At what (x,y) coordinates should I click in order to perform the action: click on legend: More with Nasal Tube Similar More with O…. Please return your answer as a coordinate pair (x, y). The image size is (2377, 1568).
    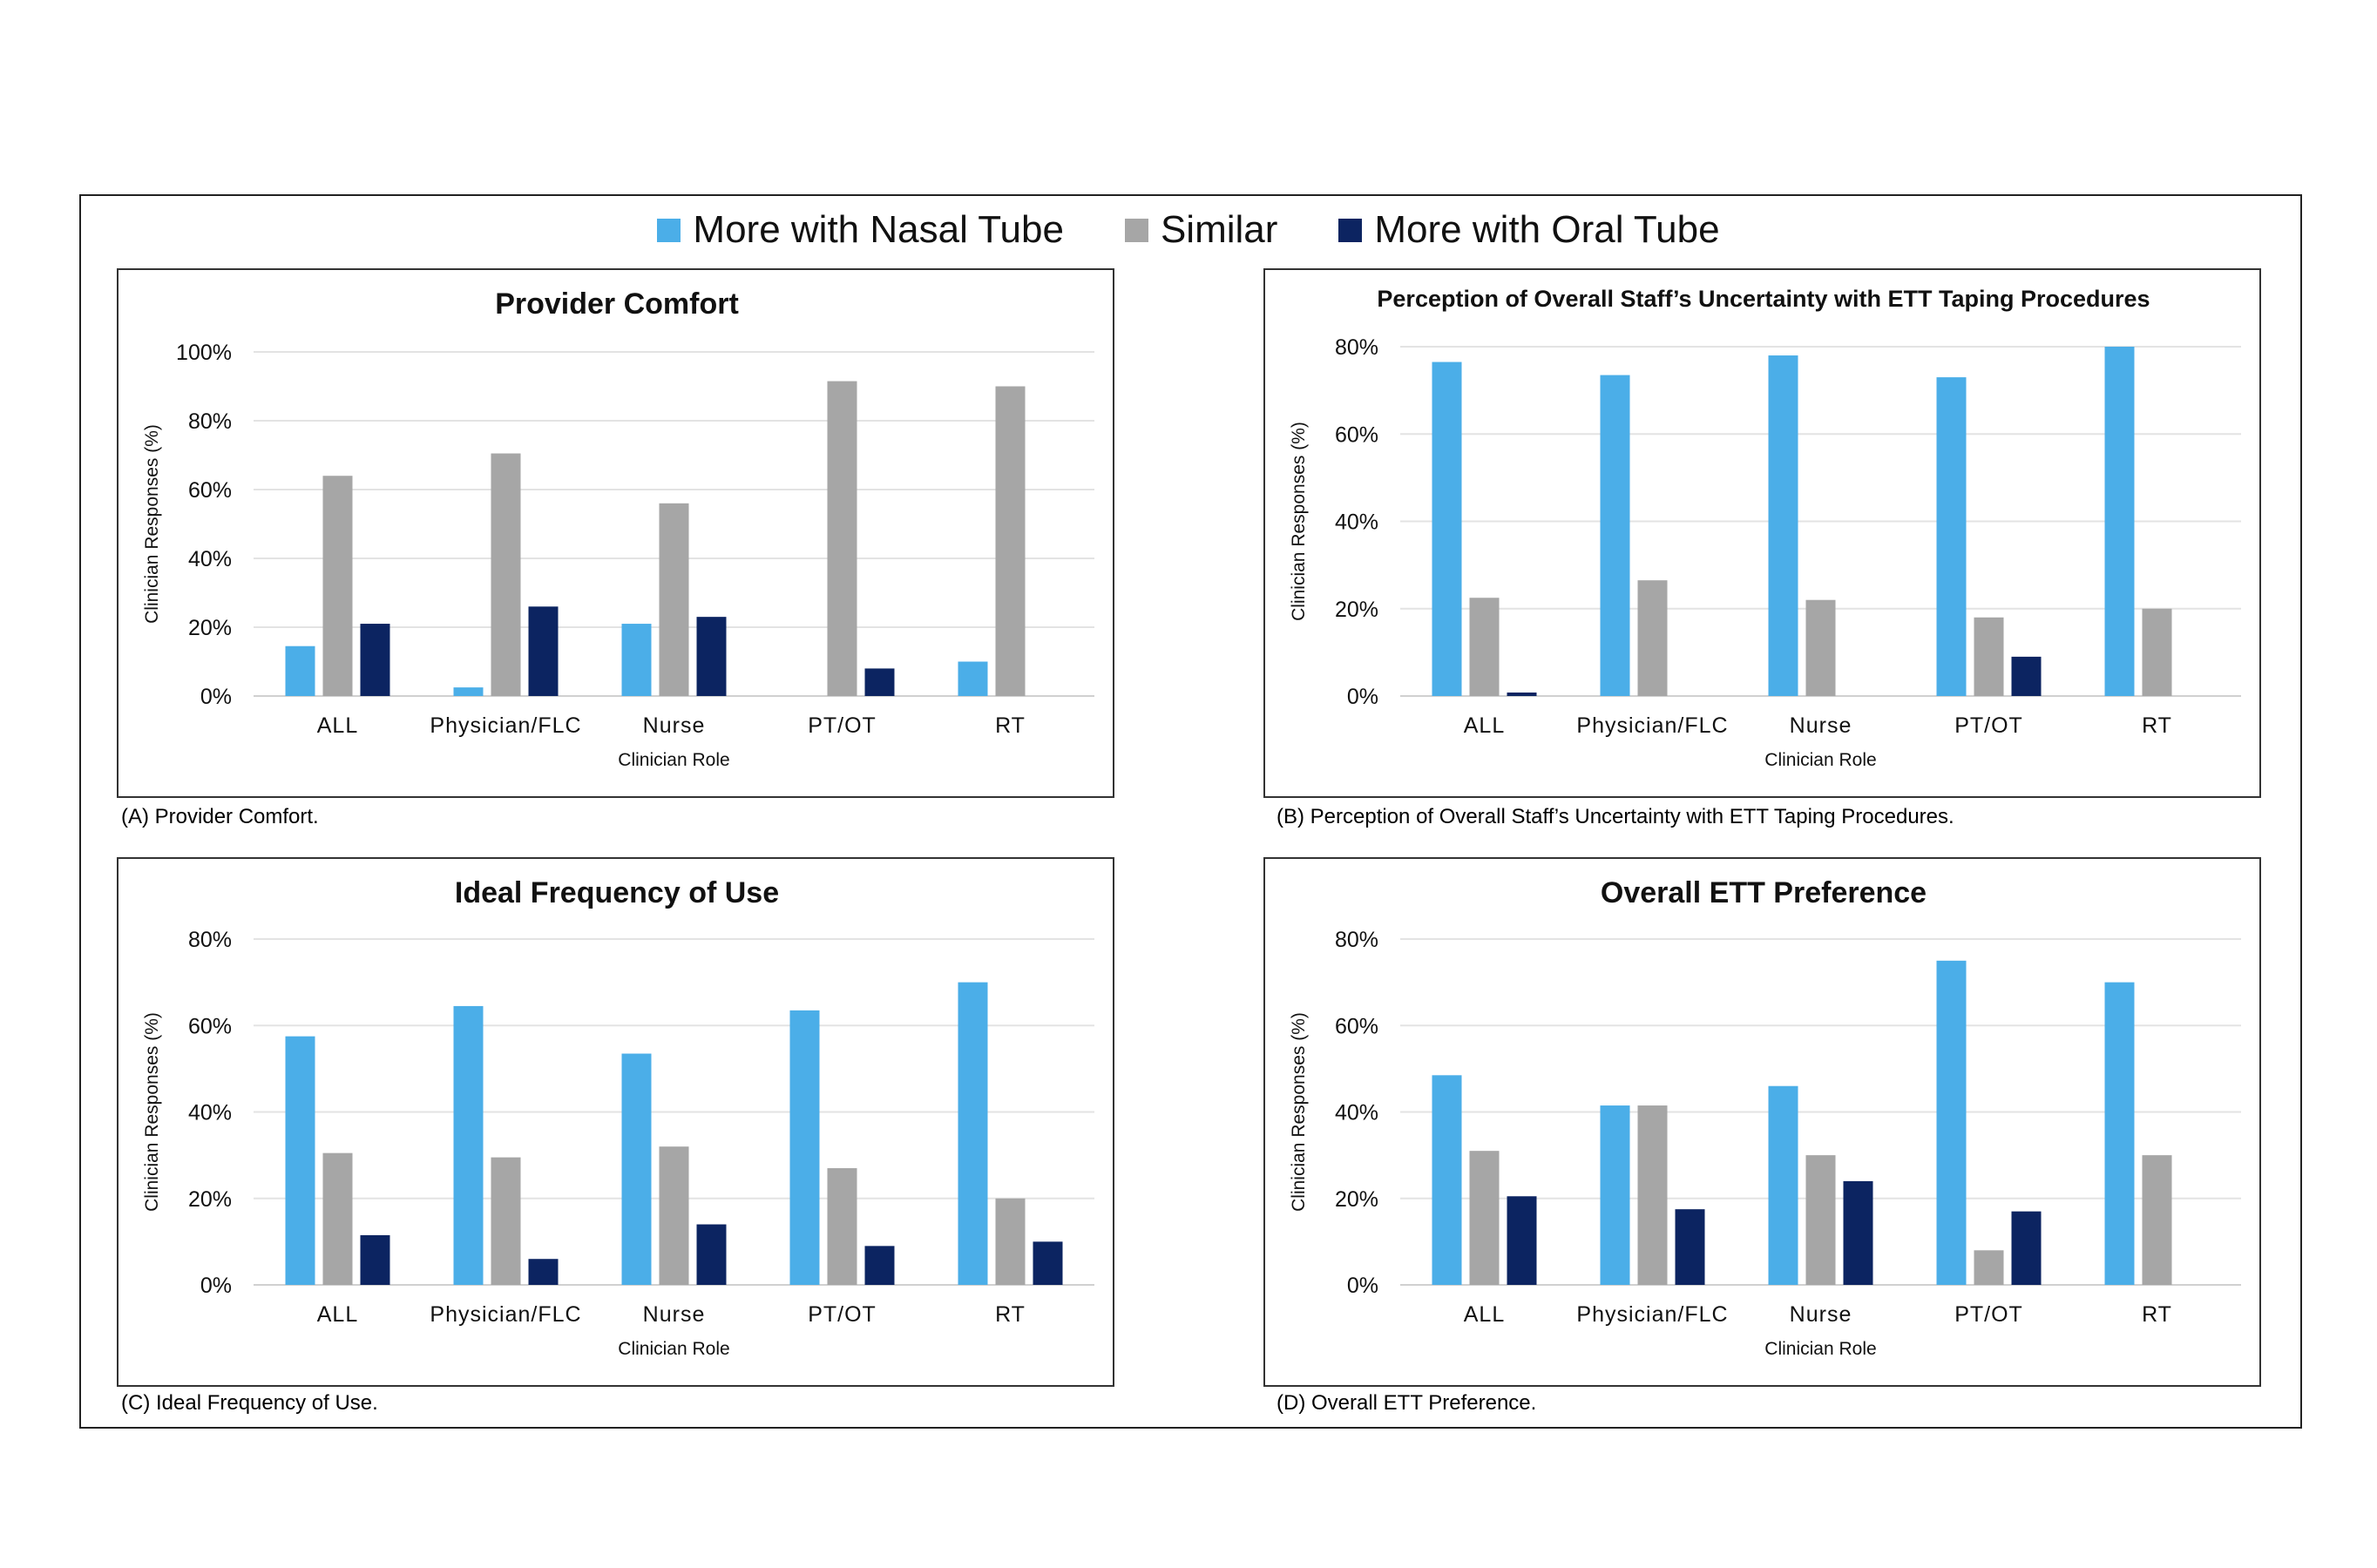
    Looking at the image, I should click on (1188, 230).